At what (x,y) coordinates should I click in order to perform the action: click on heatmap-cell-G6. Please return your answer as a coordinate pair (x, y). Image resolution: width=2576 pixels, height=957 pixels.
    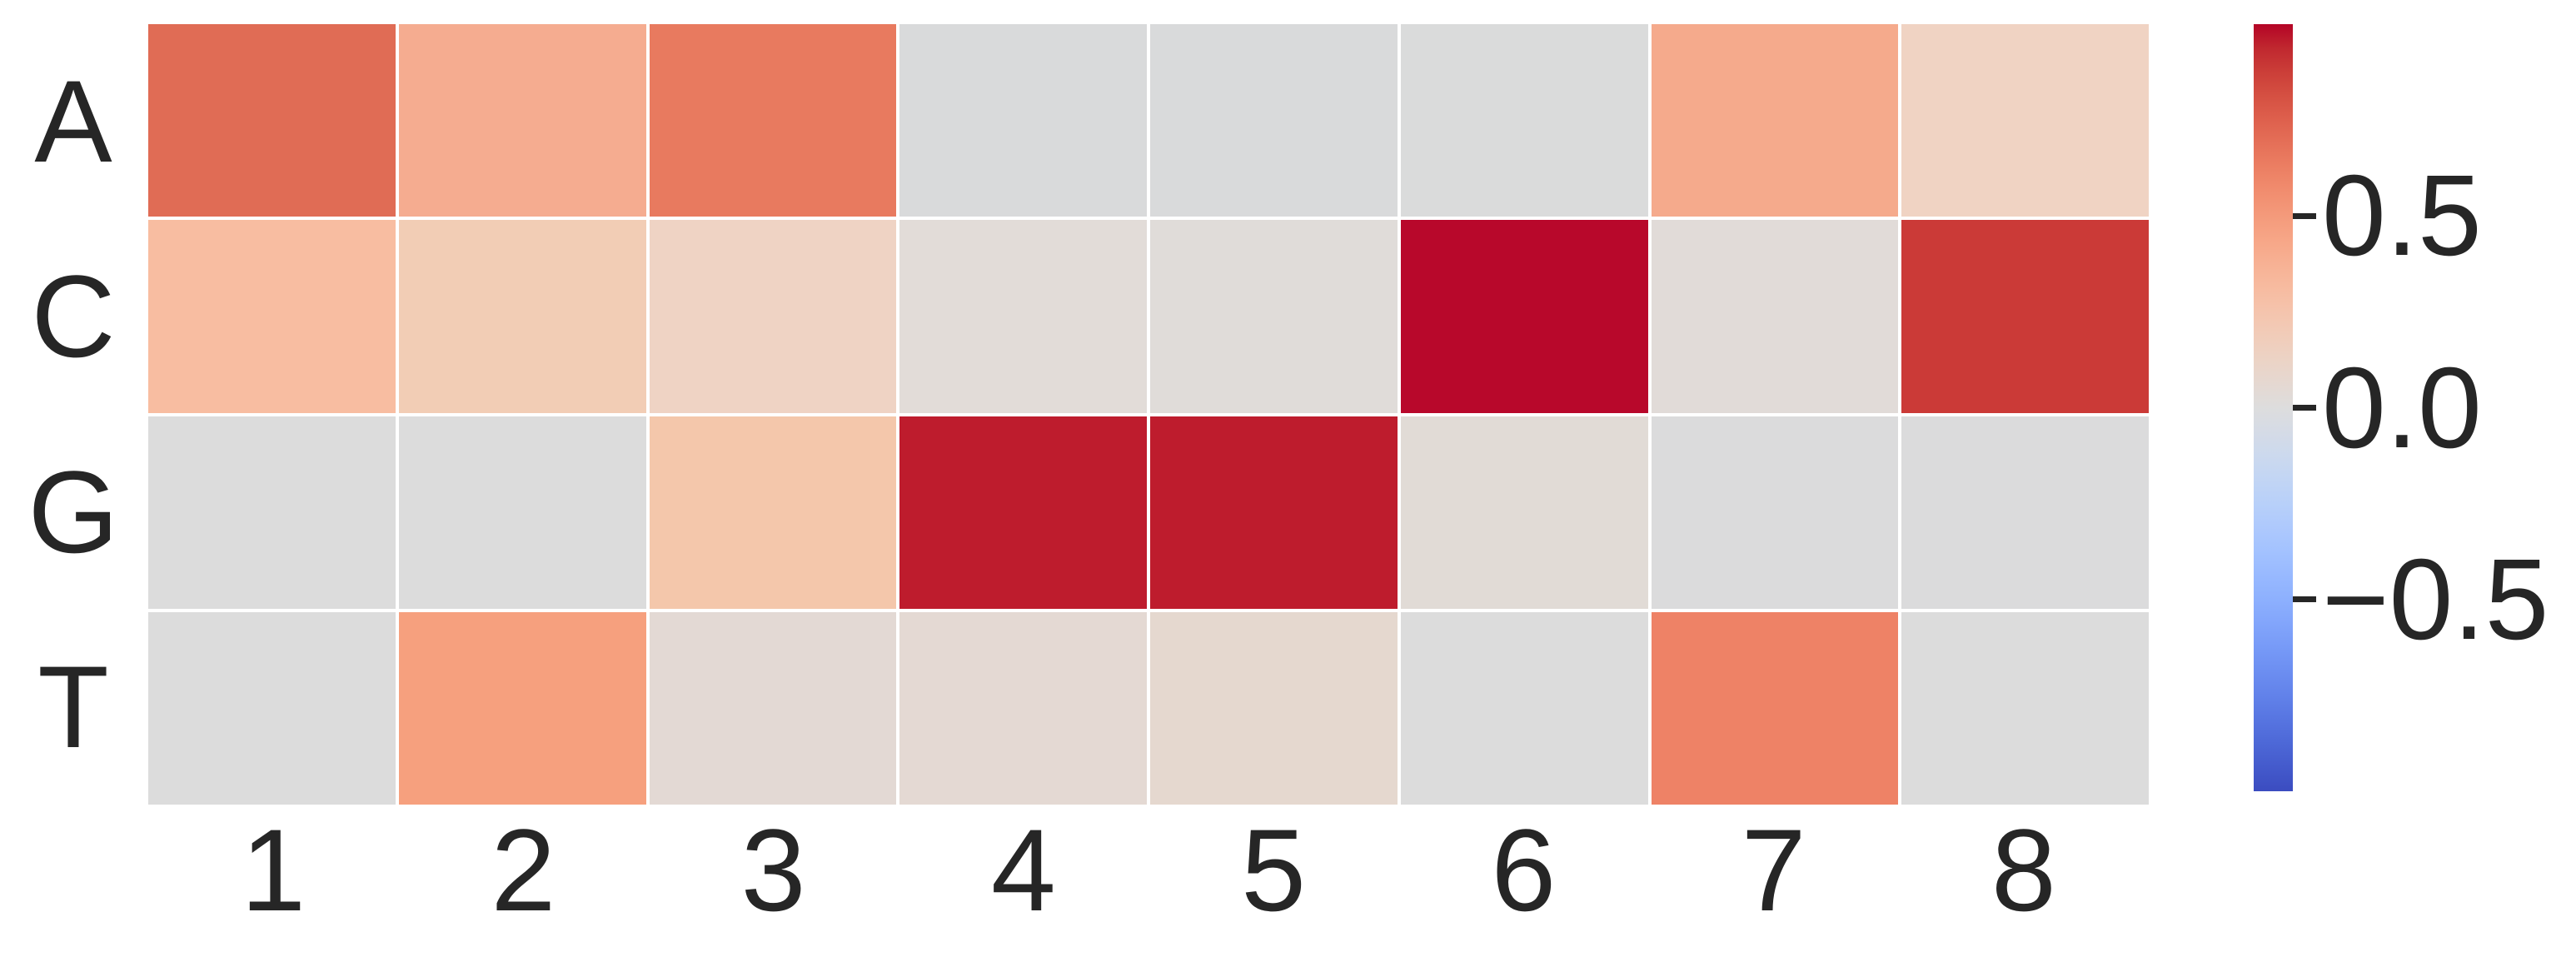
    Looking at the image, I should click on (1524, 512).